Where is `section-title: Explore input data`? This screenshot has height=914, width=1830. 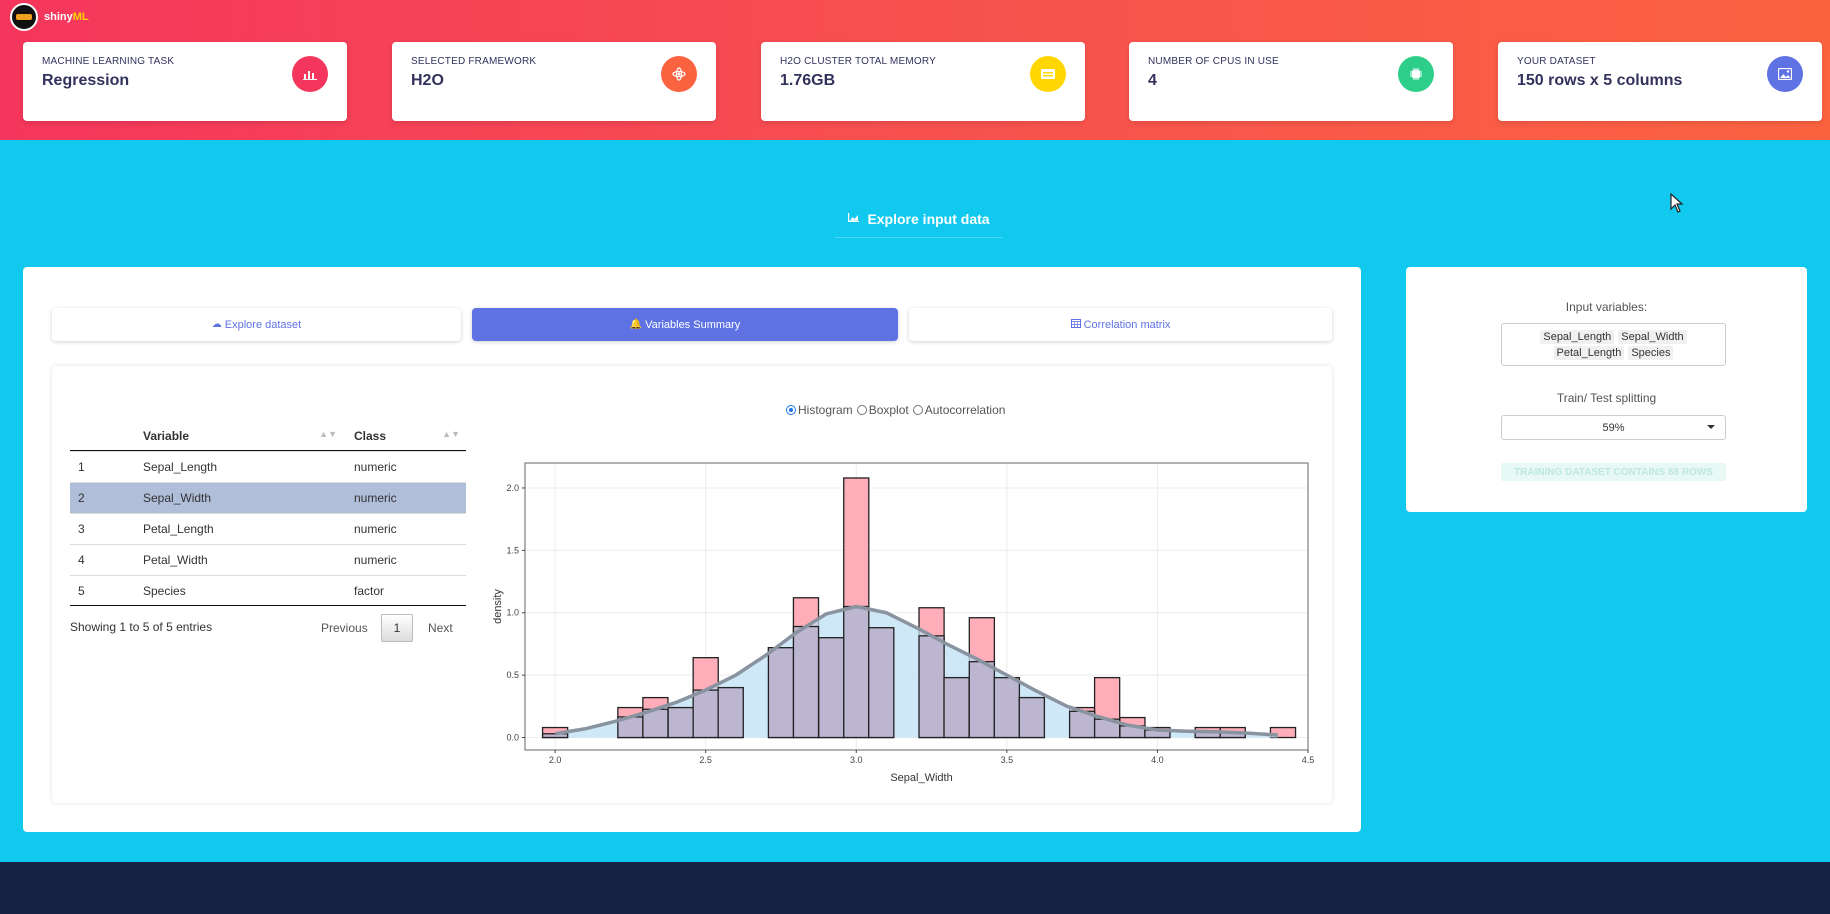
section-title: Explore input data is located at coordinates (919, 219).